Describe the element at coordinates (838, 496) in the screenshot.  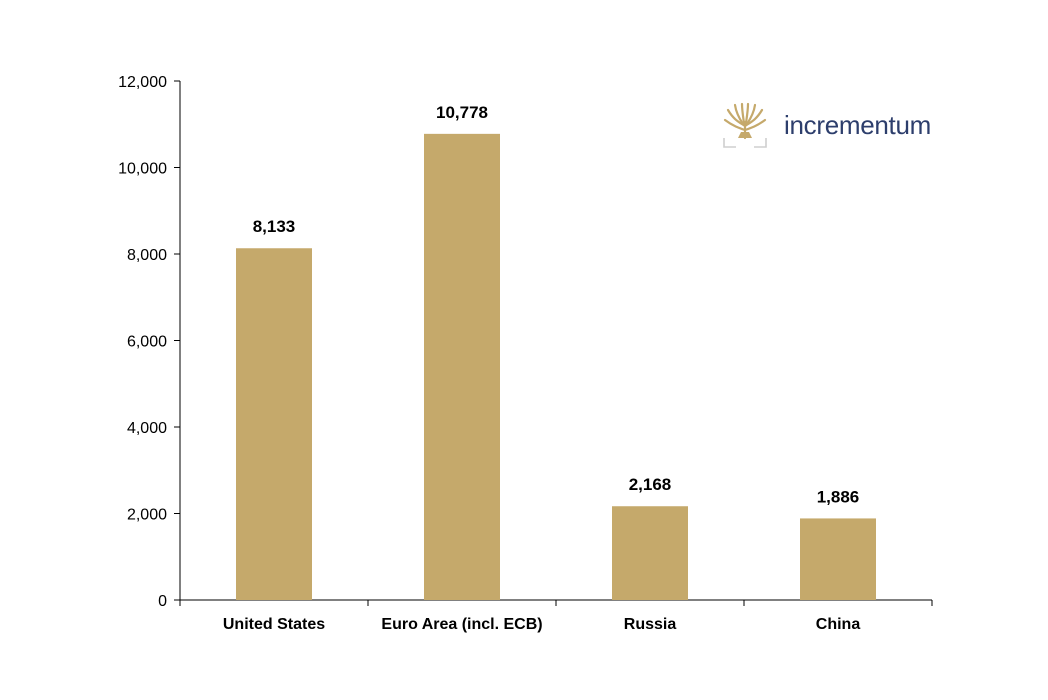
I see `data-label: 1,886` at that location.